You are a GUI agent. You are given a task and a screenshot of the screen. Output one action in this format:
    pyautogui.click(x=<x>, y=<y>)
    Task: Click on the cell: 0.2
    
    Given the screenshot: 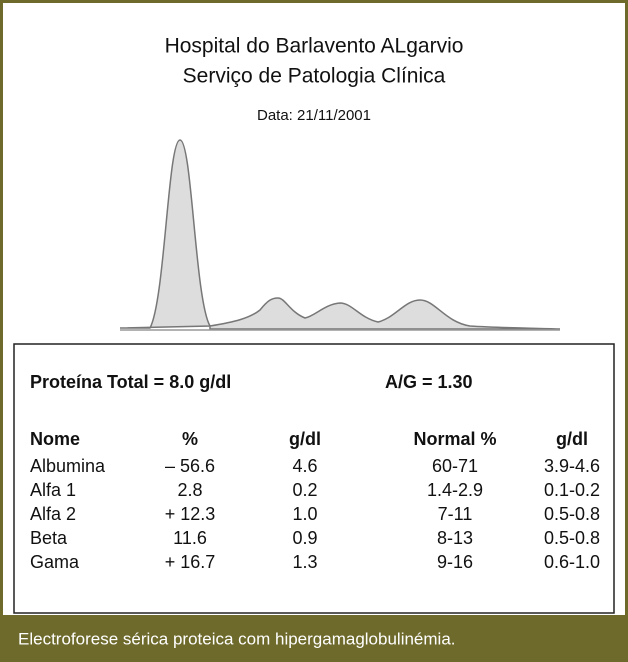 What is the action you would take?
    pyautogui.click(x=304, y=490)
    